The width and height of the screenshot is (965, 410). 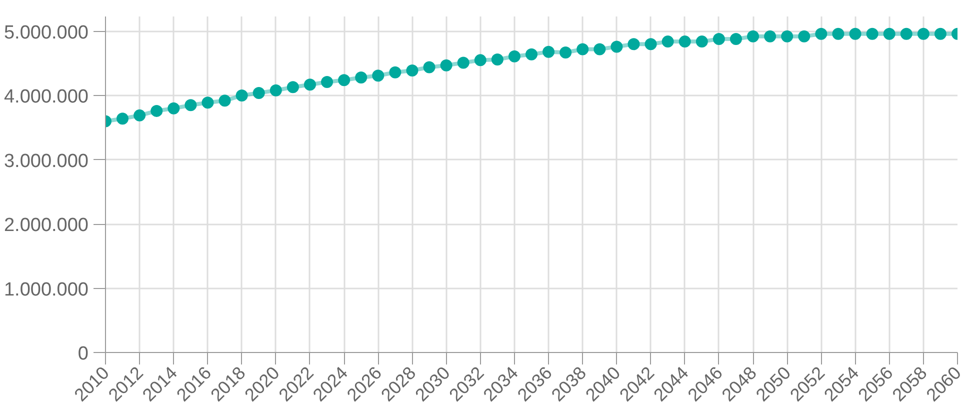 What do you see at coordinates (46, 225) in the screenshot?
I see `y-tick-label: 2.000.000` at bounding box center [46, 225].